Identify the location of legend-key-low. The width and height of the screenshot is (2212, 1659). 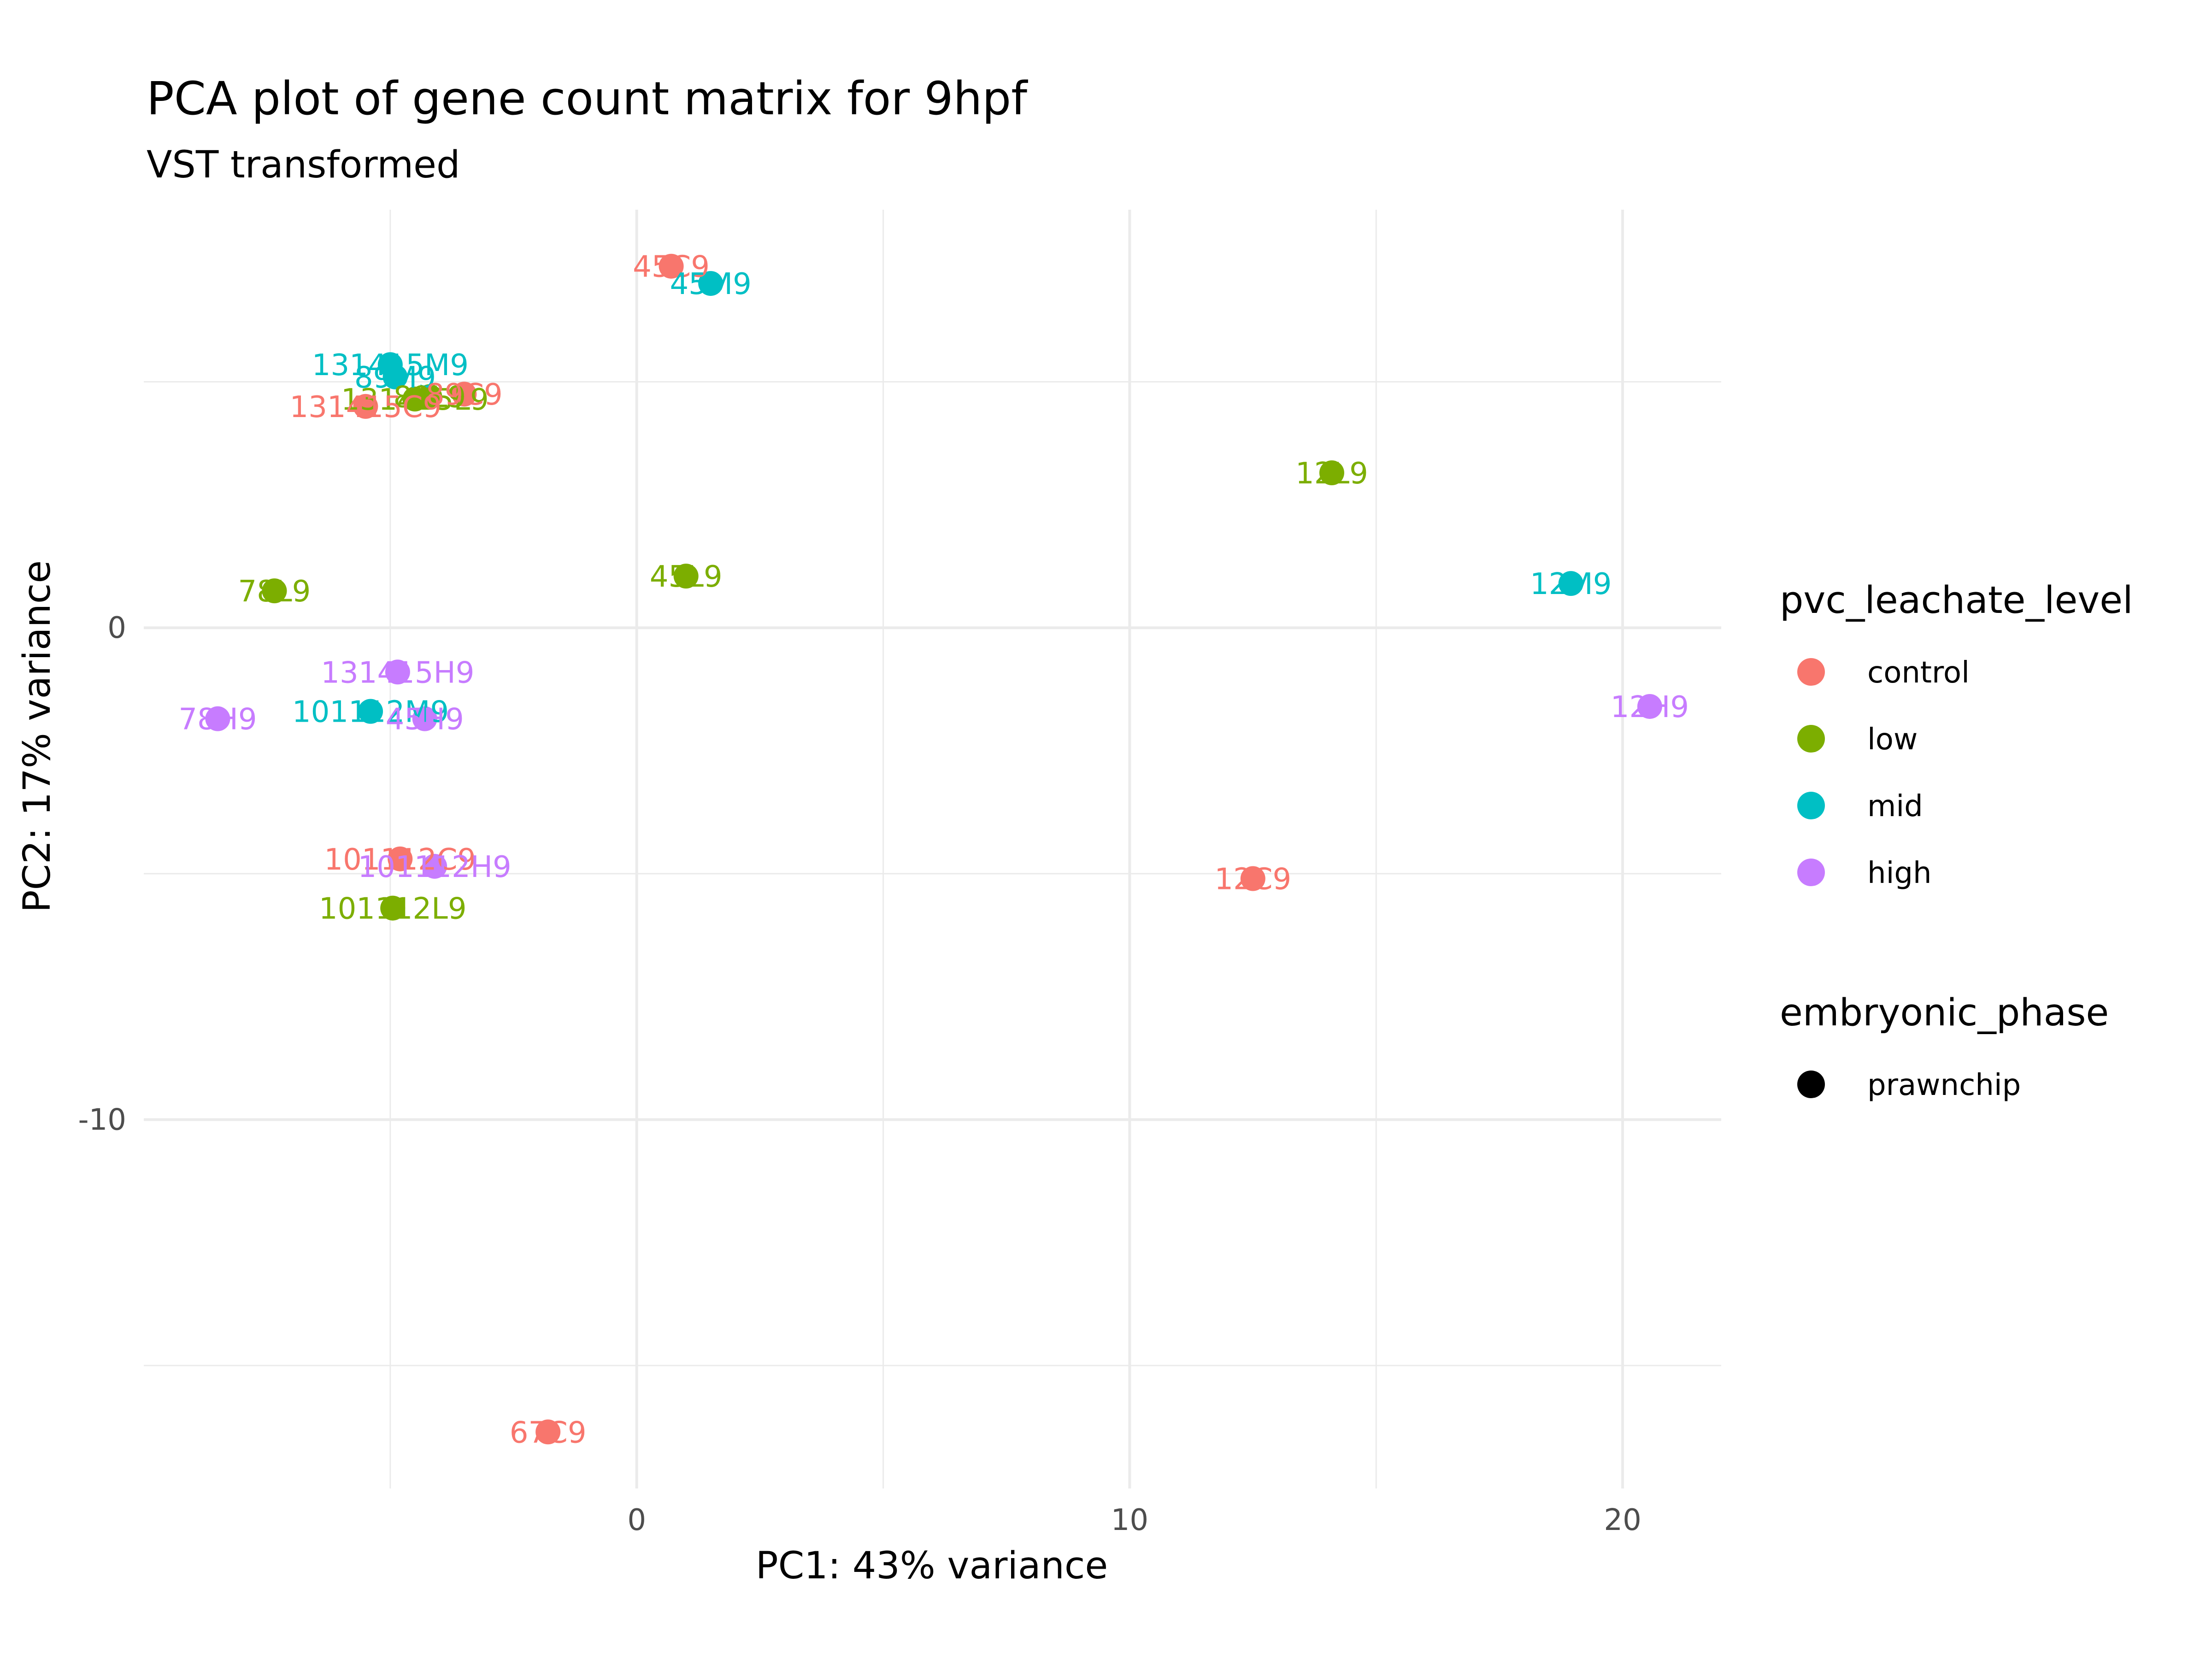
(1811, 739).